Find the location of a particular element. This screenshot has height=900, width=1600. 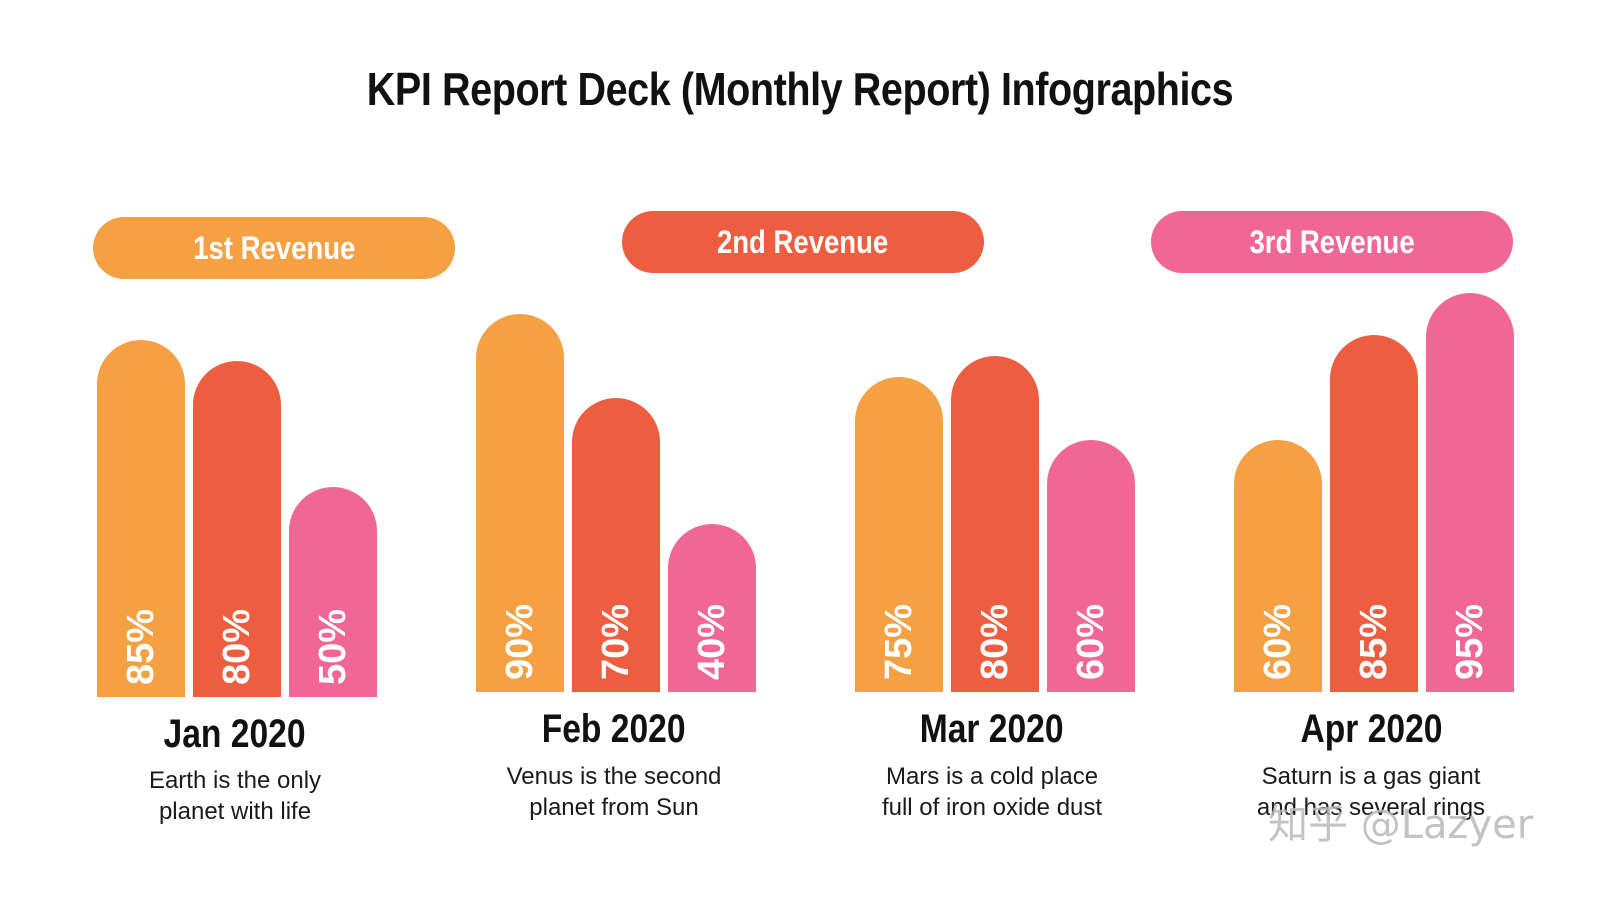

bar-label-jan-2020-series-1: 85% is located at coordinates (141, 647).